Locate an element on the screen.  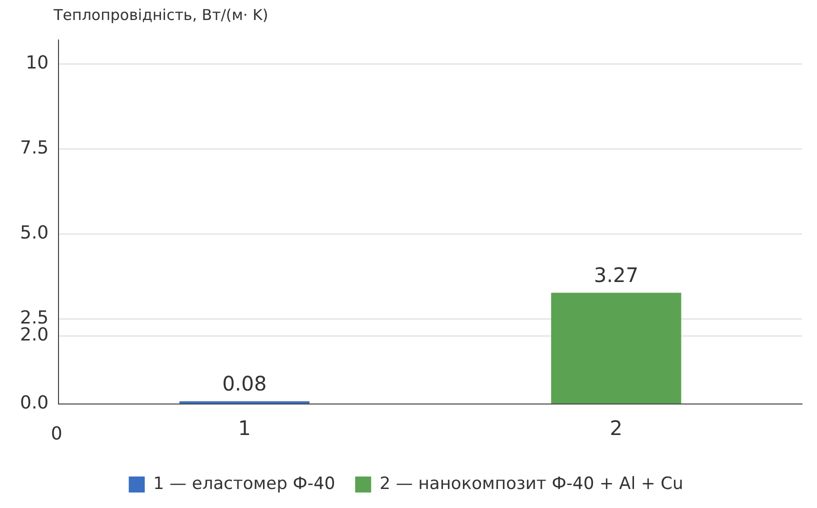
y-tick-label: 7.5 is located at coordinates (34, 148).